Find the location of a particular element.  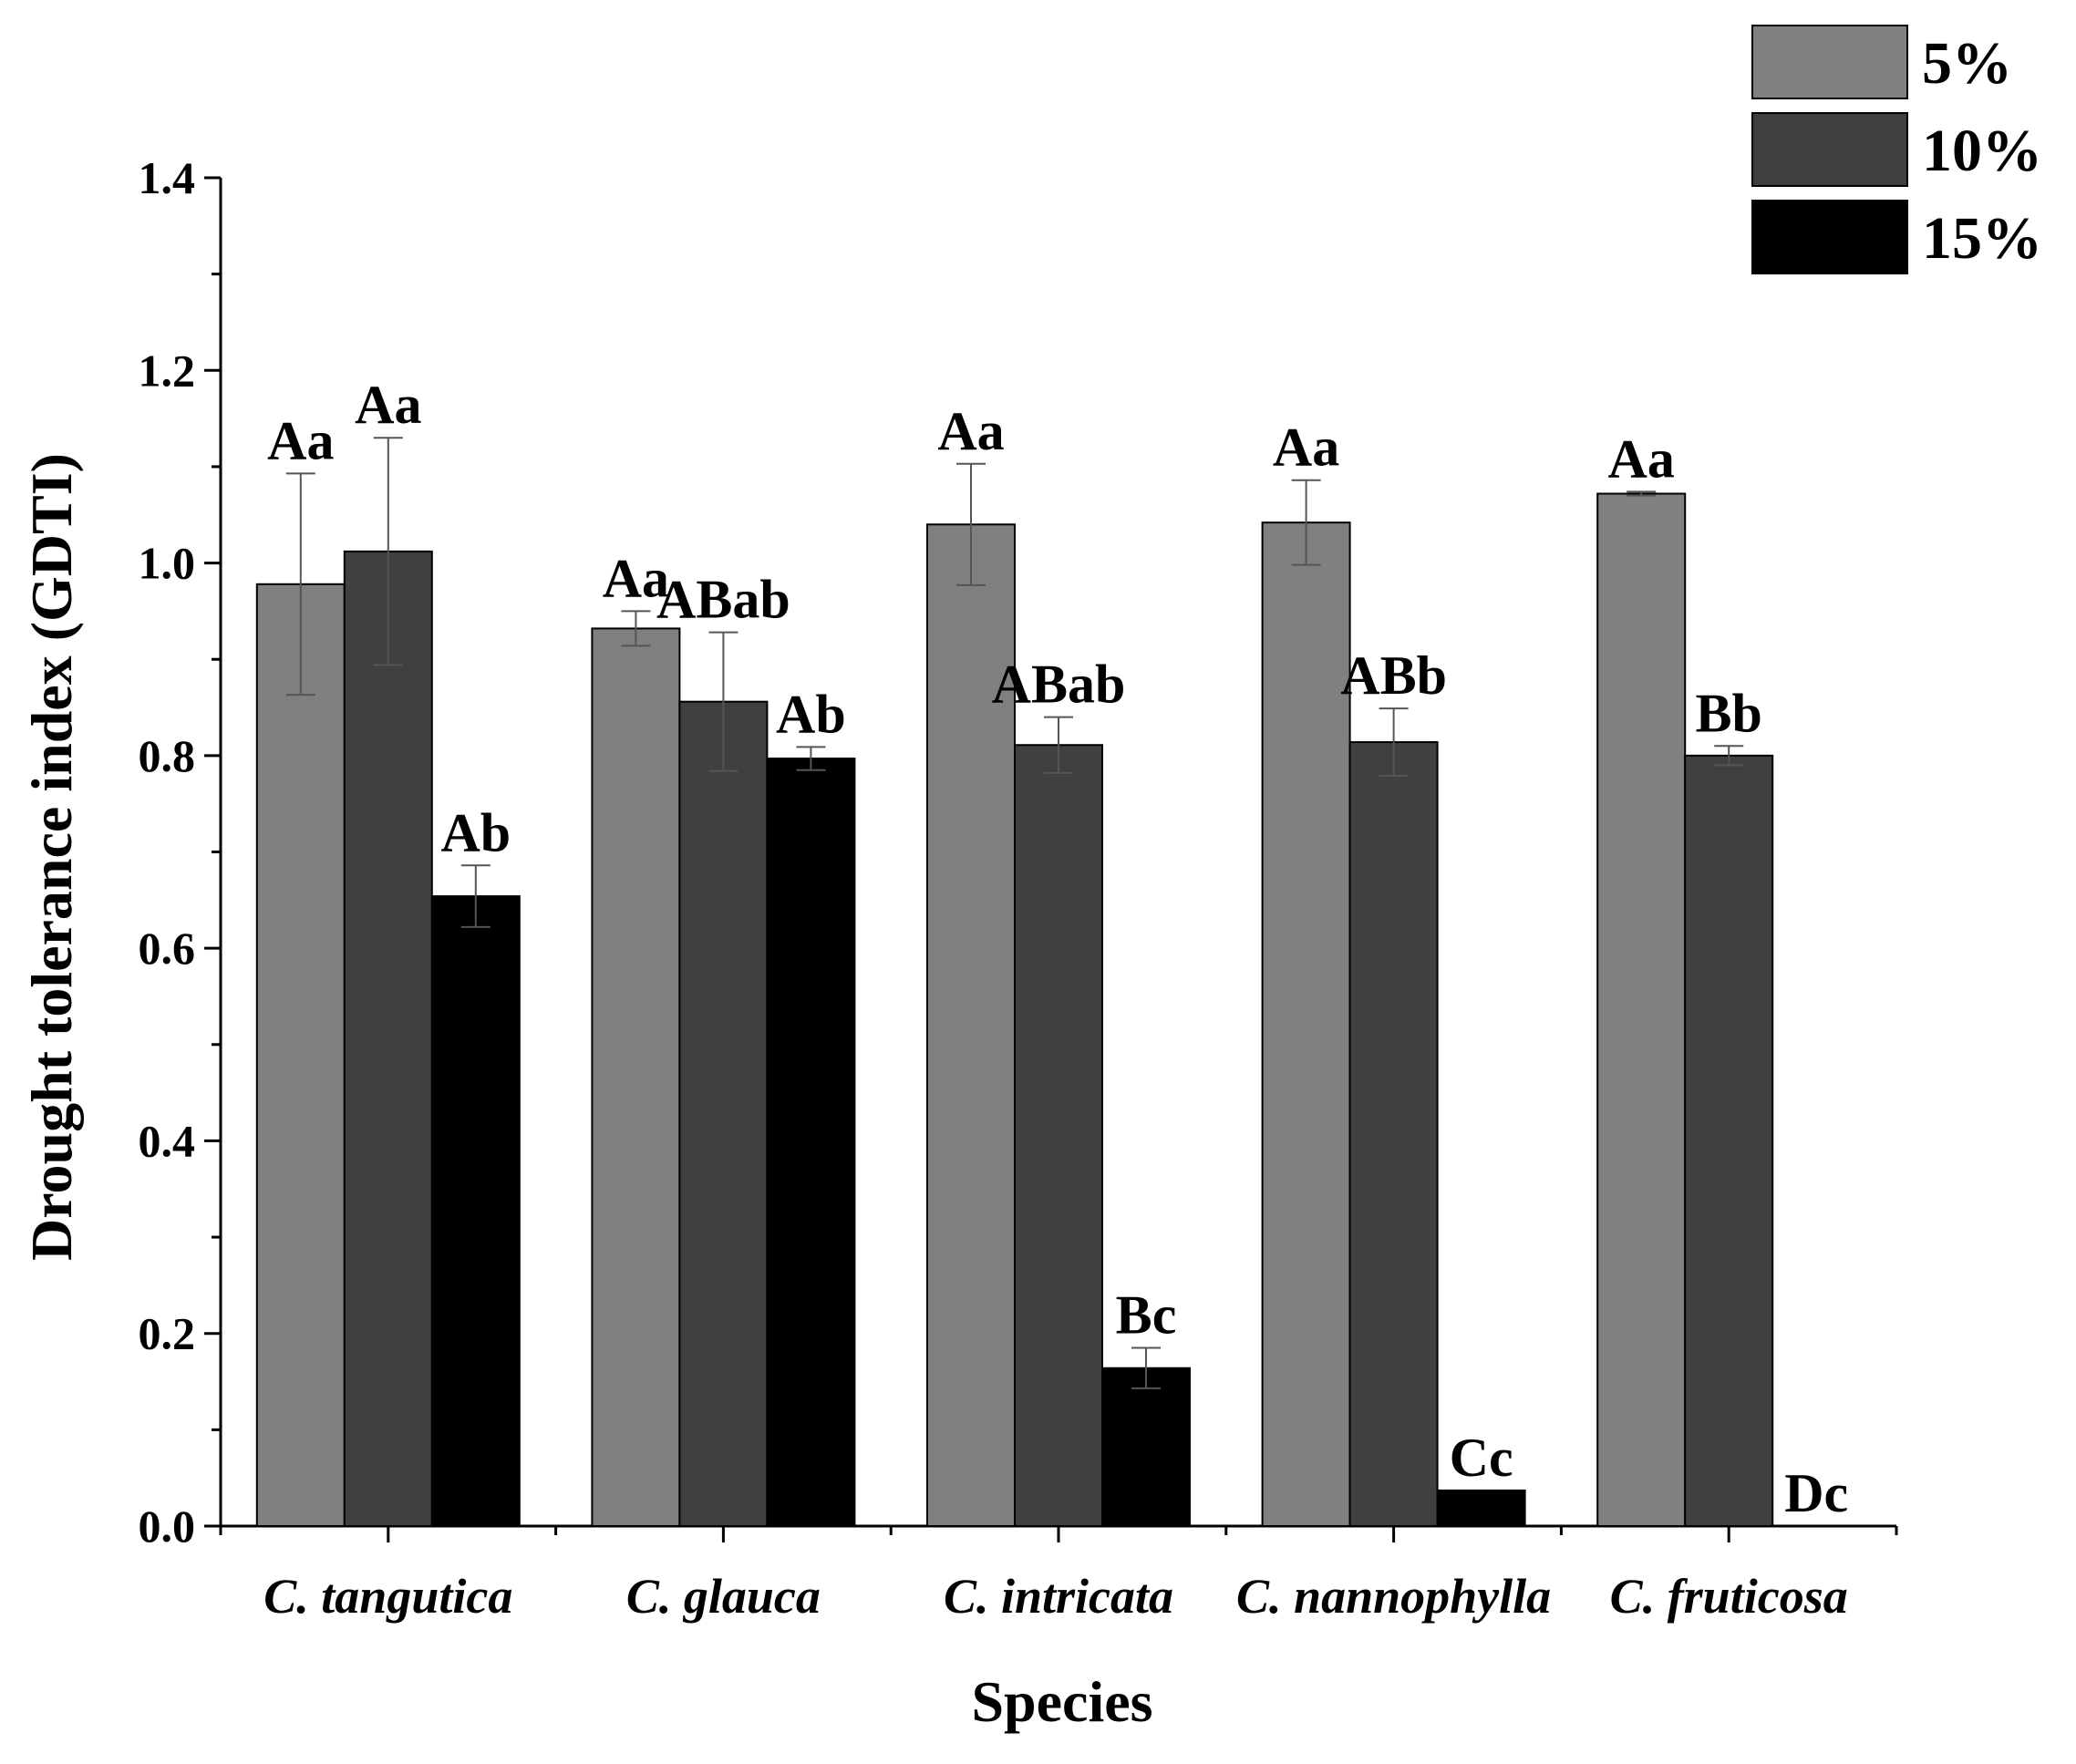

x-category-label: C. glauca is located at coordinates (723, 1596).